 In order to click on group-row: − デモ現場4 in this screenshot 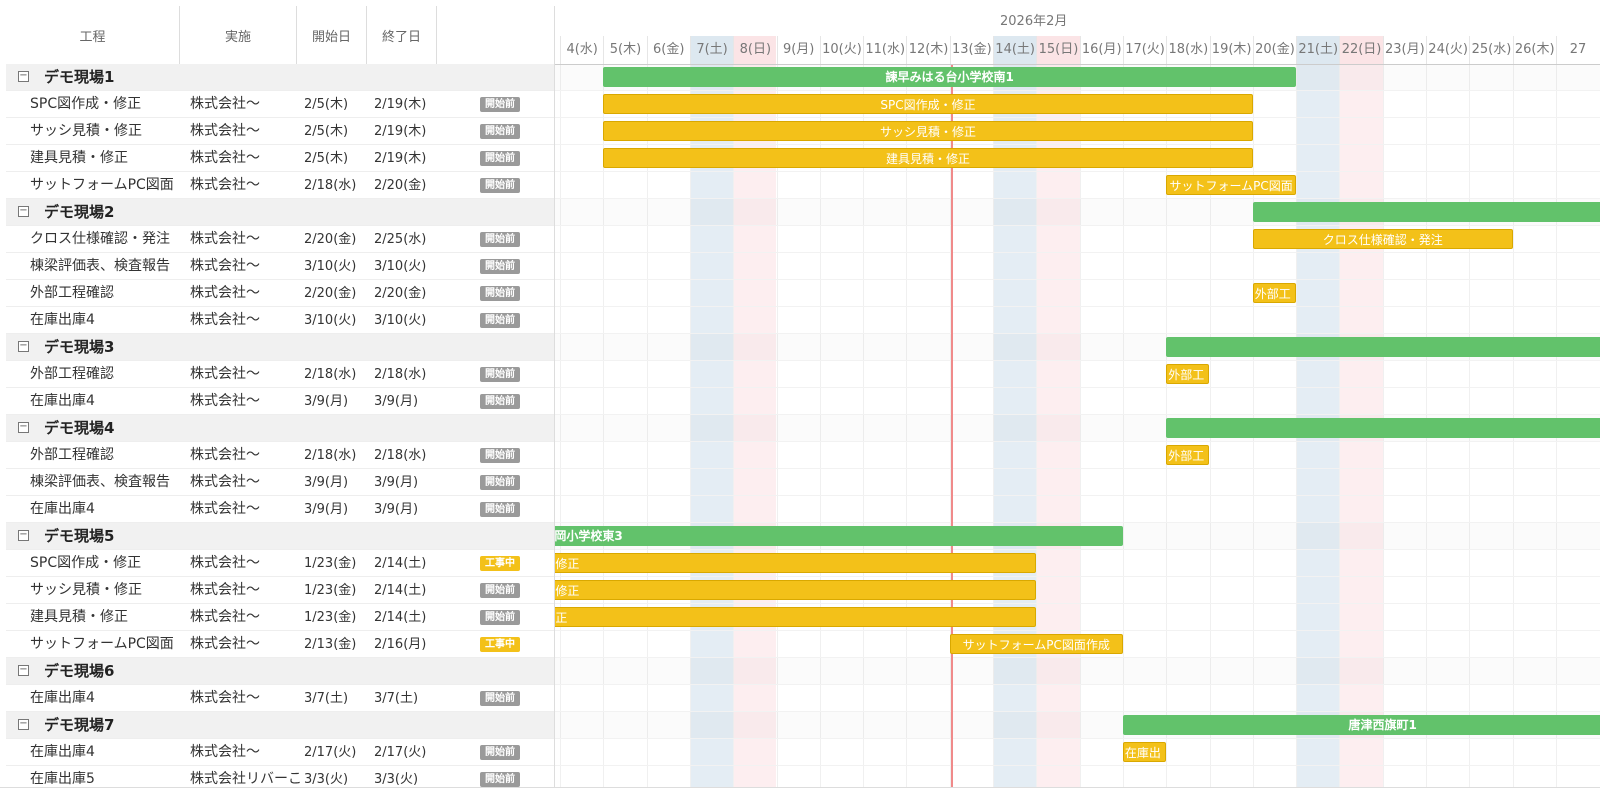, I will do `click(280, 428)`.